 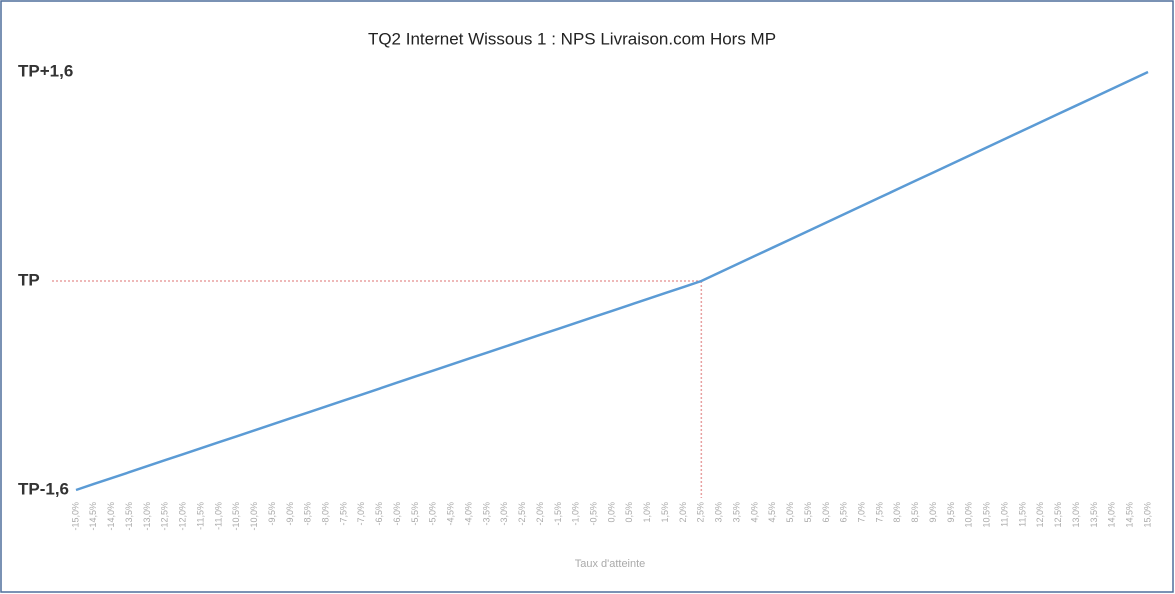 What do you see at coordinates (1058, 515) in the screenshot?
I see `x-tick-label: 12,5%` at bounding box center [1058, 515].